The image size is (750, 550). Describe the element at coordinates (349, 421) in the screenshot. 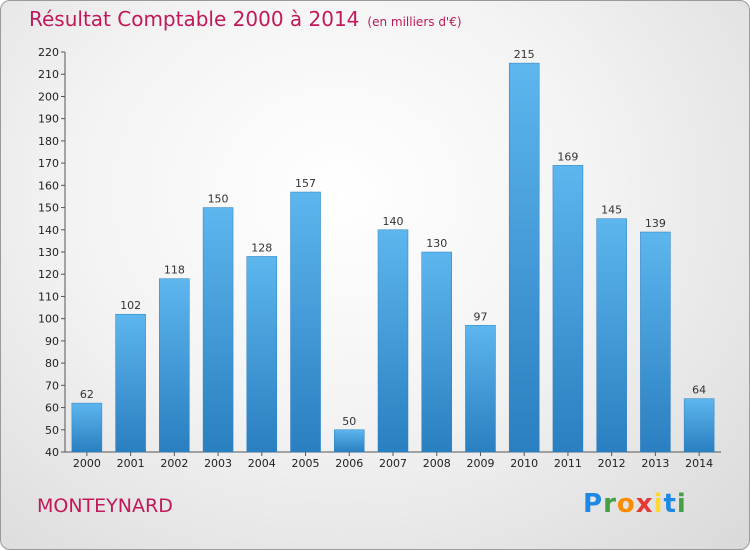

I see `value-label-2006: 50` at that location.